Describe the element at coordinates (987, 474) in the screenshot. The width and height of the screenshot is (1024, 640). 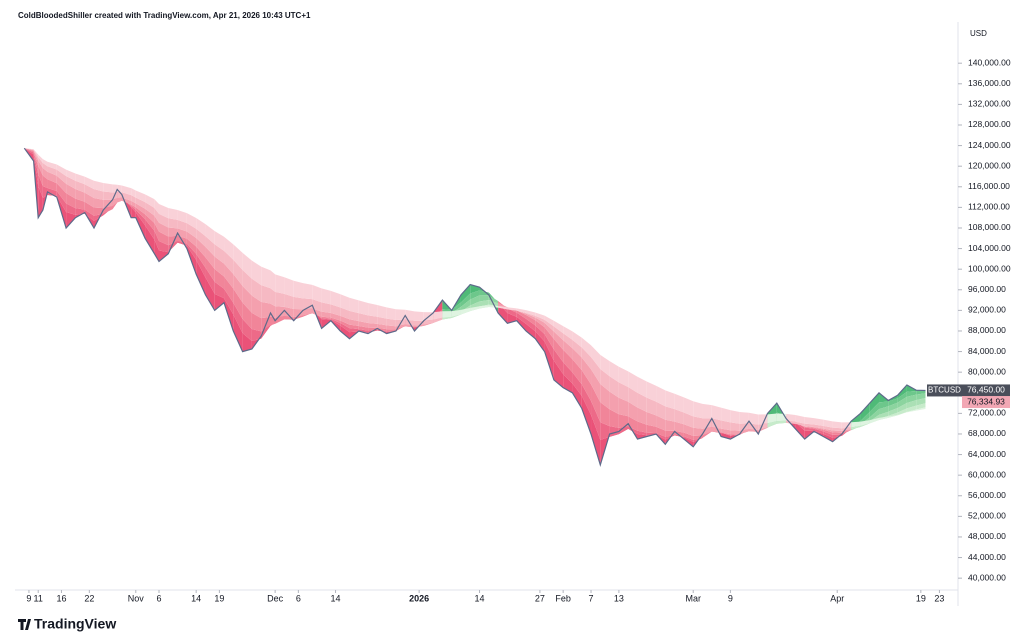
I see `y-tick-label: 60,000.00` at that location.